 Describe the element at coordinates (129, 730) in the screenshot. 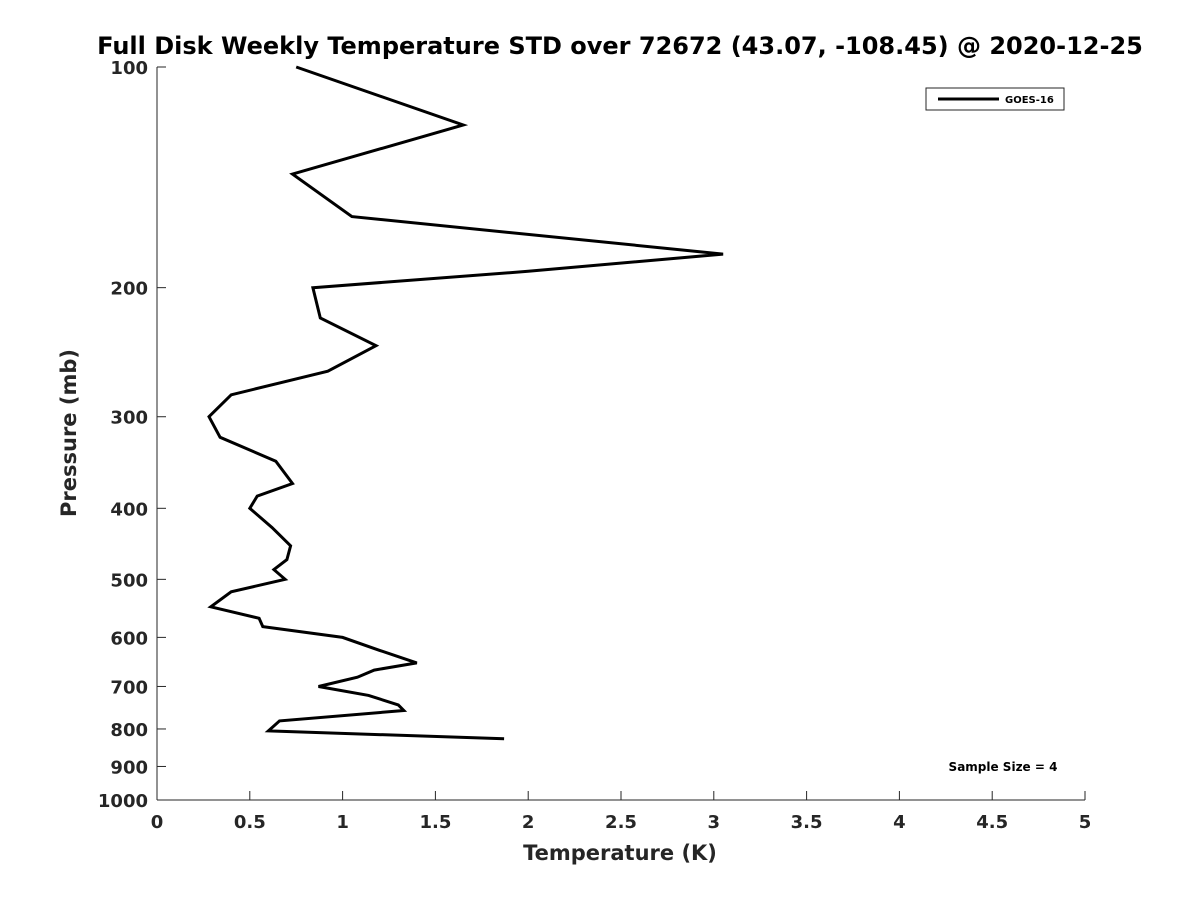

I see `y-tick-label: 800` at that location.